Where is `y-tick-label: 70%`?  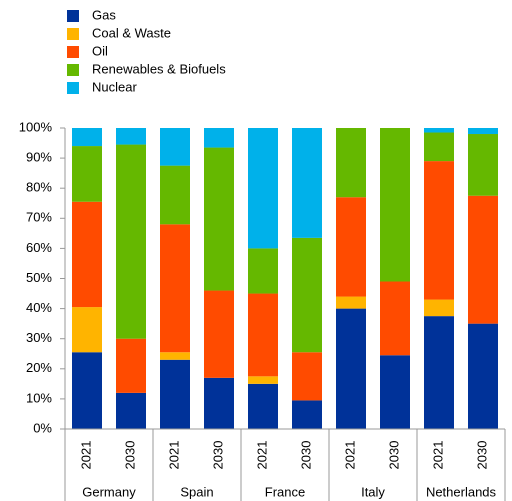
y-tick-label: 70% is located at coordinates (39, 217).